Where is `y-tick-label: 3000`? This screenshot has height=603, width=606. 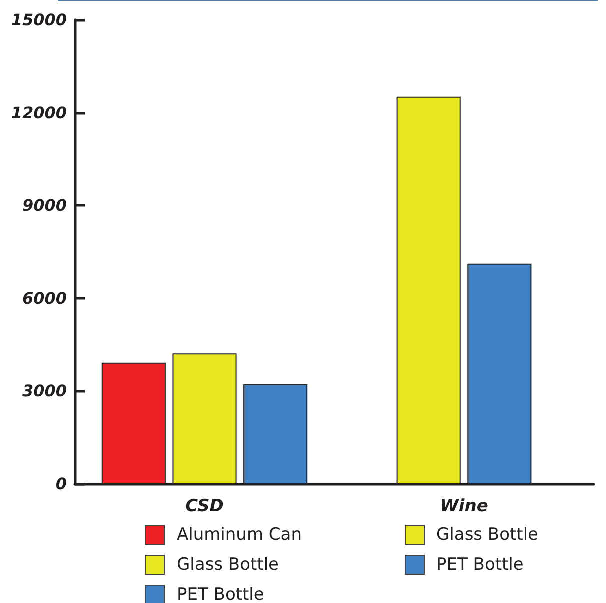 y-tick-label: 3000 is located at coordinates (44, 391).